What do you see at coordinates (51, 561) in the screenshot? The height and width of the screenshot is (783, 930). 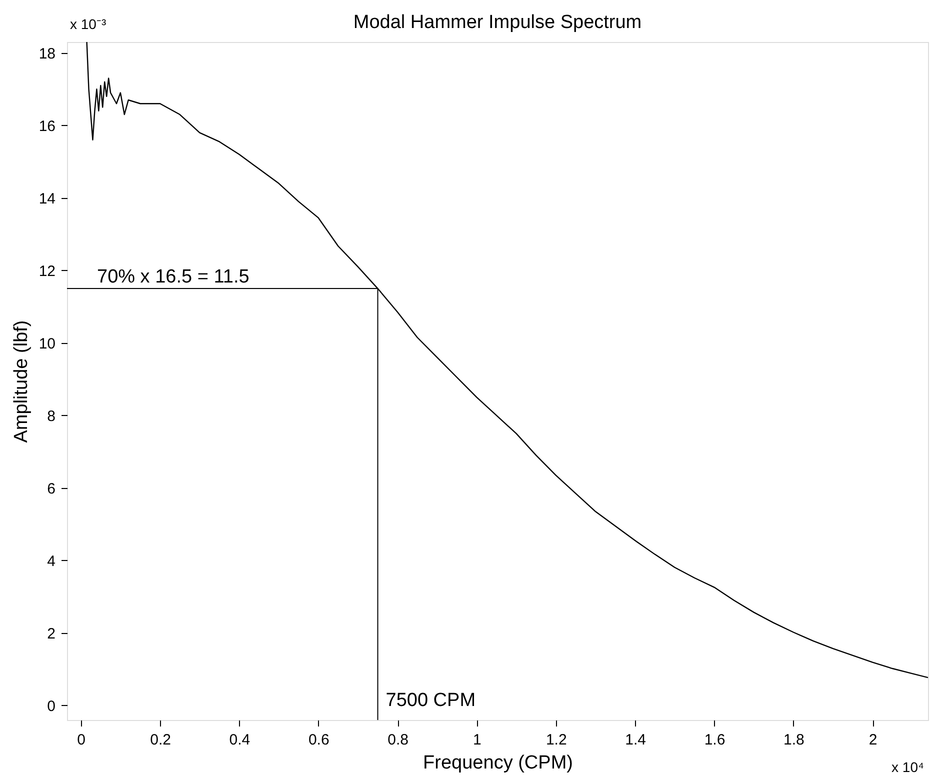 I see `y-tick-label: 4` at bounding box center [51, 561].